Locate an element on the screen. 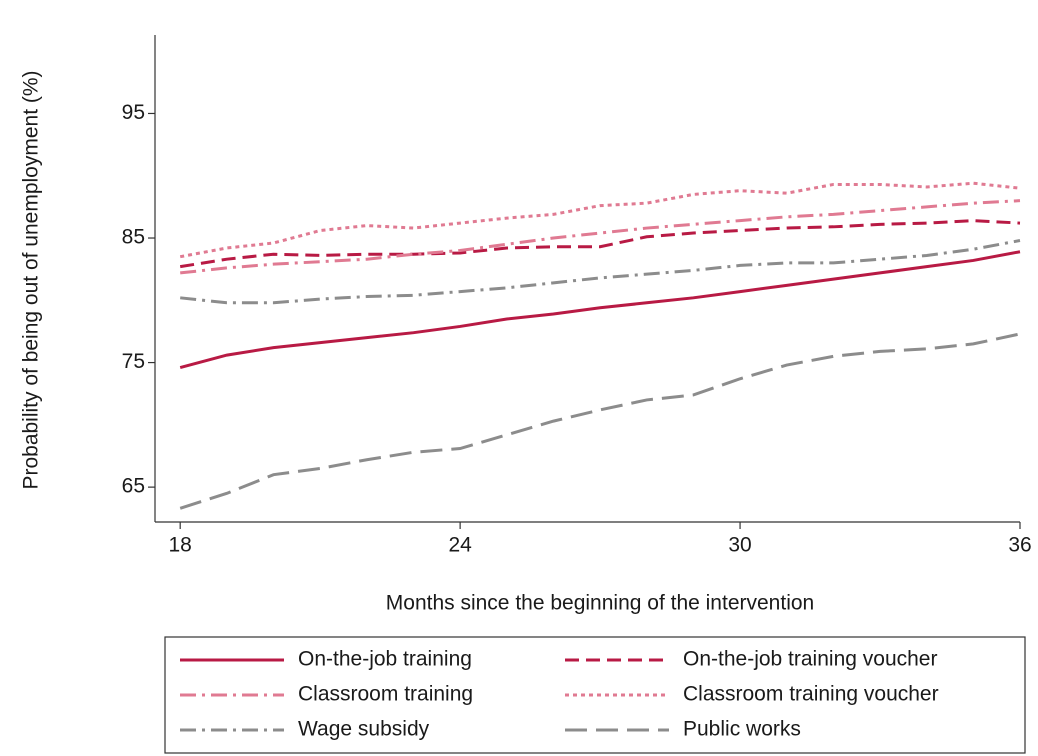 The width and height of the screenshot is (1038, 756). legend-label: Classroom training voucher is located at coordinates (811, 694).